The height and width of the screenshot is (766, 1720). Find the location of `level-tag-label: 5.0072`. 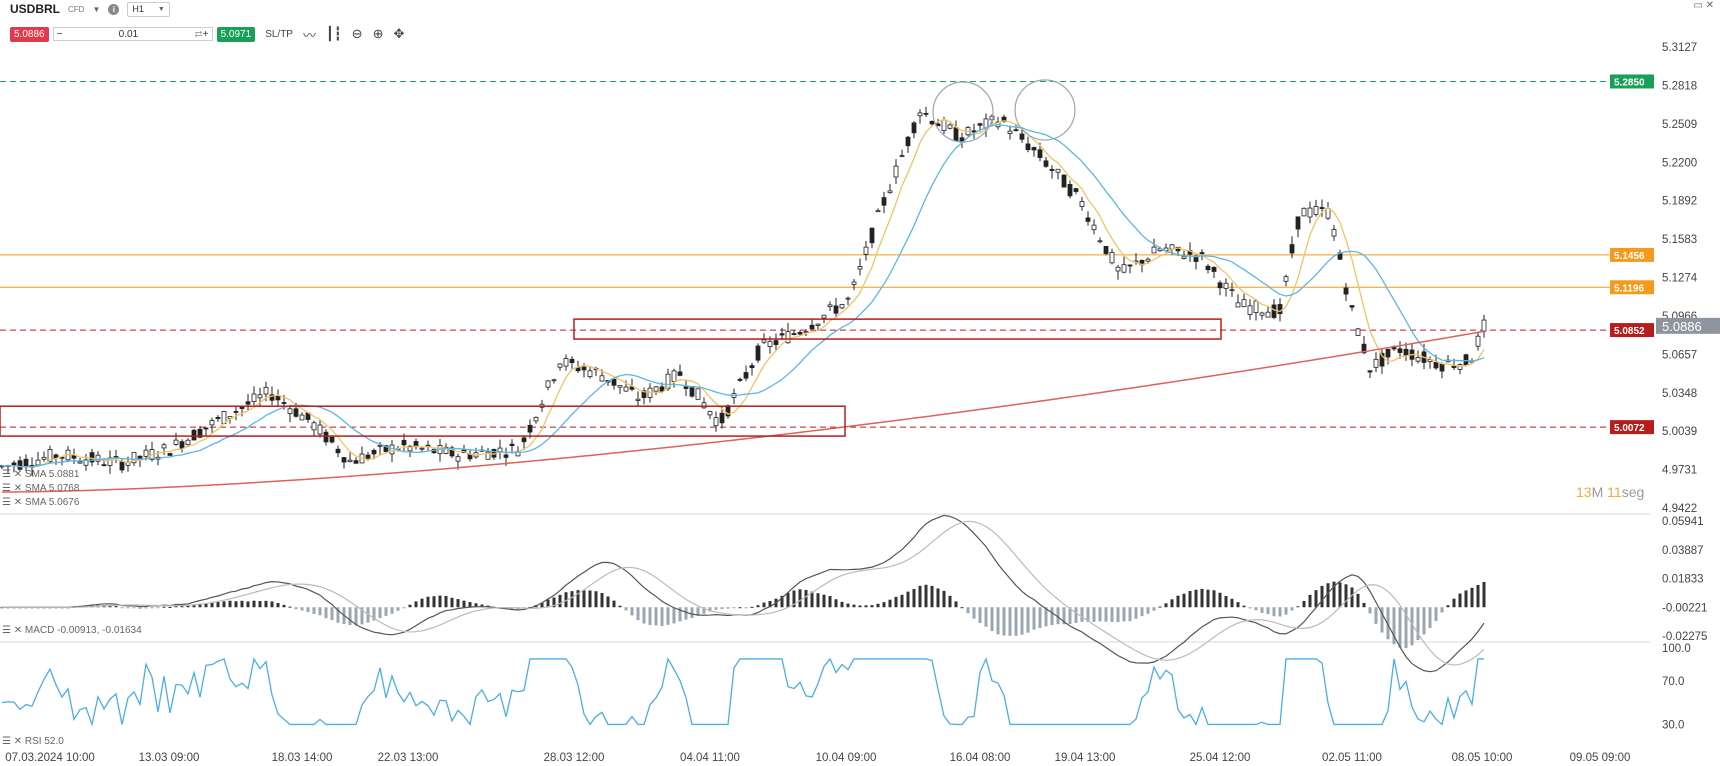

level-tag-label: 5.0072 is located at coordinates (1629, 428).